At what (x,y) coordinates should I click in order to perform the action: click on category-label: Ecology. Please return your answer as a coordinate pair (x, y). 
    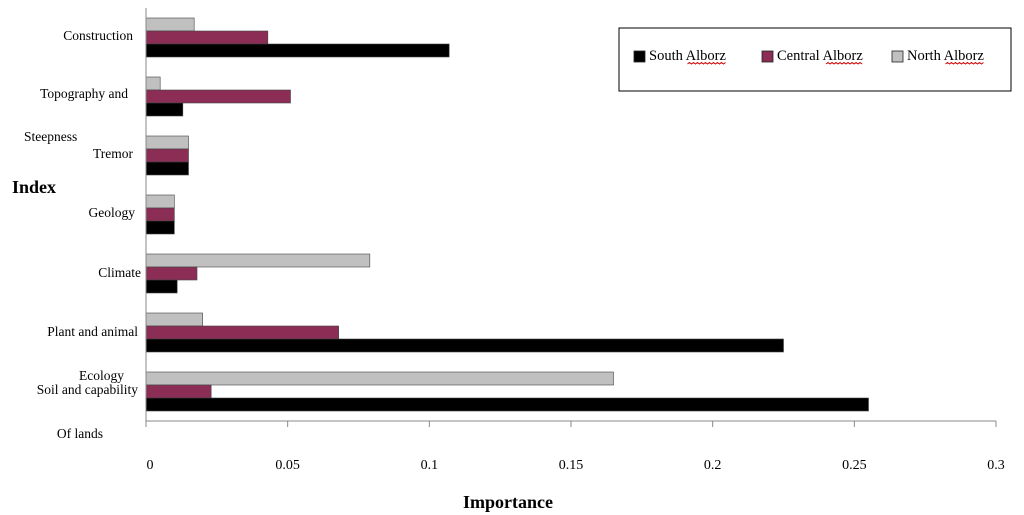
    Looking at the image, I should click on (101, 375).